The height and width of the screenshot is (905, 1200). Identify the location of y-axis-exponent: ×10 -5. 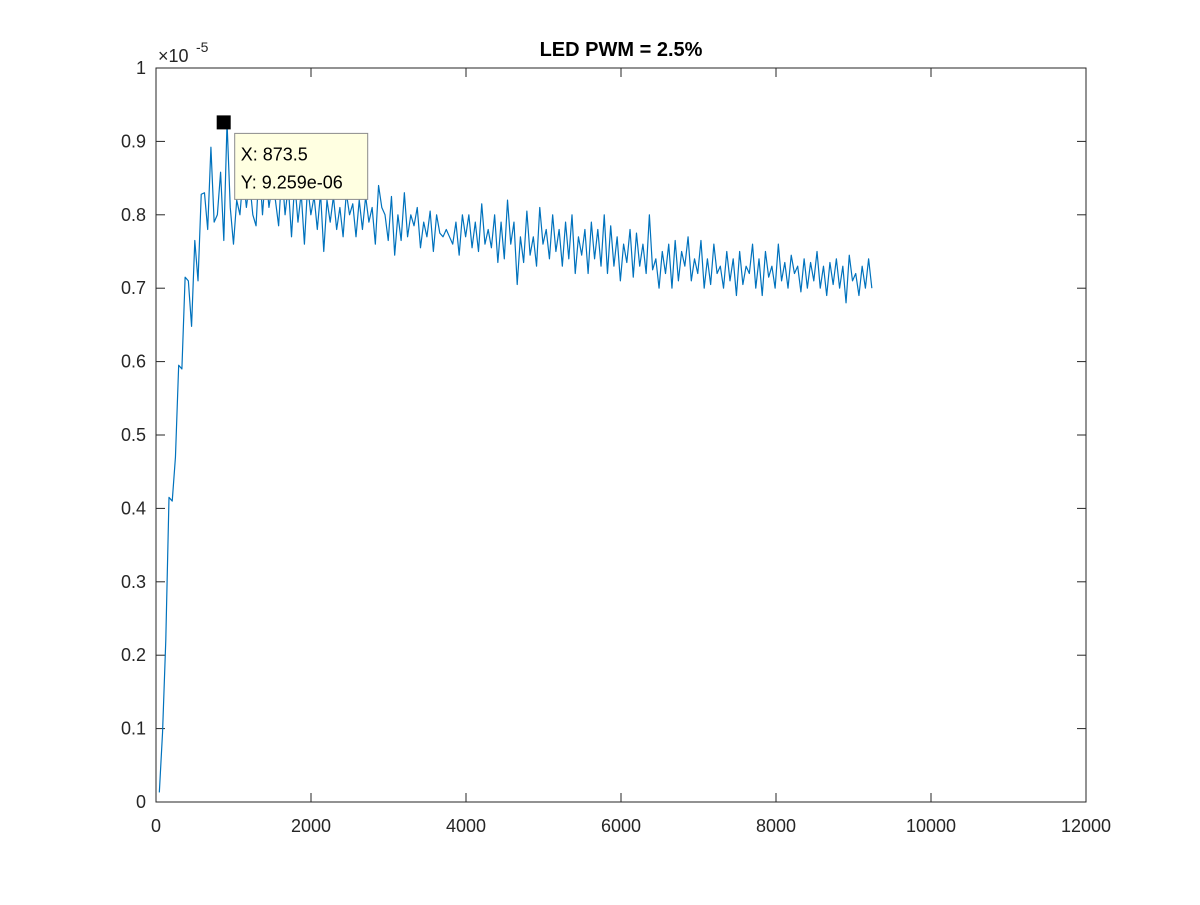
(183, 52).